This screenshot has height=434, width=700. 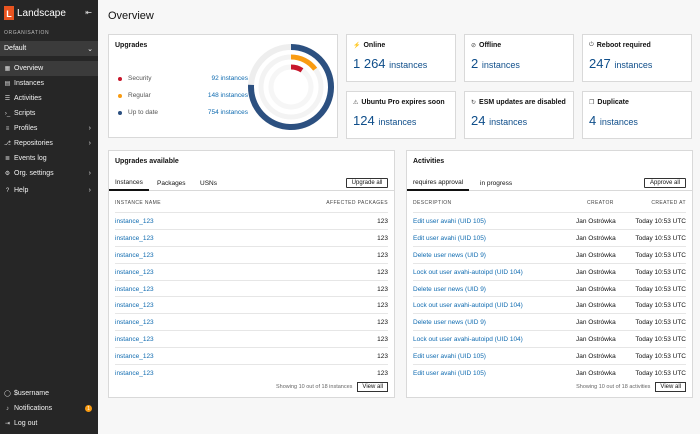 What do you see at coordinates (49, 83) in the screenshot?
I see `sidebar-item-instances: ▤ Instances` at bounding box center [49, 83].